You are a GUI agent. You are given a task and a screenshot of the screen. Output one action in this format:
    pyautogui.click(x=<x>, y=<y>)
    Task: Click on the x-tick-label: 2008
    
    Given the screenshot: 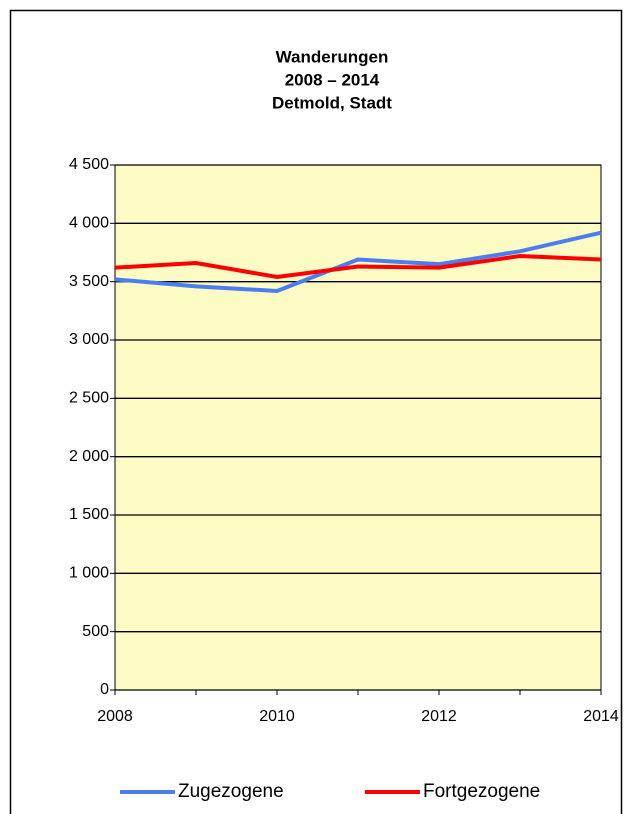 What is the action you would take?
    pyautogui.click(x=115, y=716)
    